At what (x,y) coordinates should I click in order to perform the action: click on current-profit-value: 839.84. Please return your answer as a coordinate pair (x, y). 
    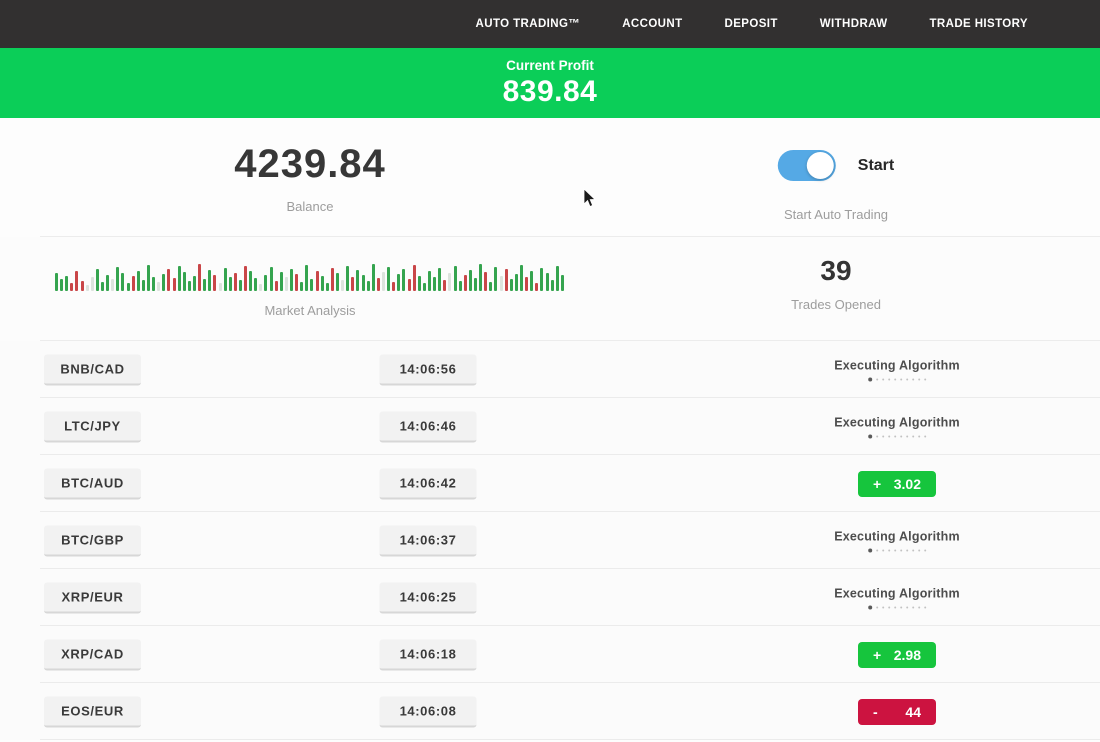
    Looking at the image, I should click on (550, 91).